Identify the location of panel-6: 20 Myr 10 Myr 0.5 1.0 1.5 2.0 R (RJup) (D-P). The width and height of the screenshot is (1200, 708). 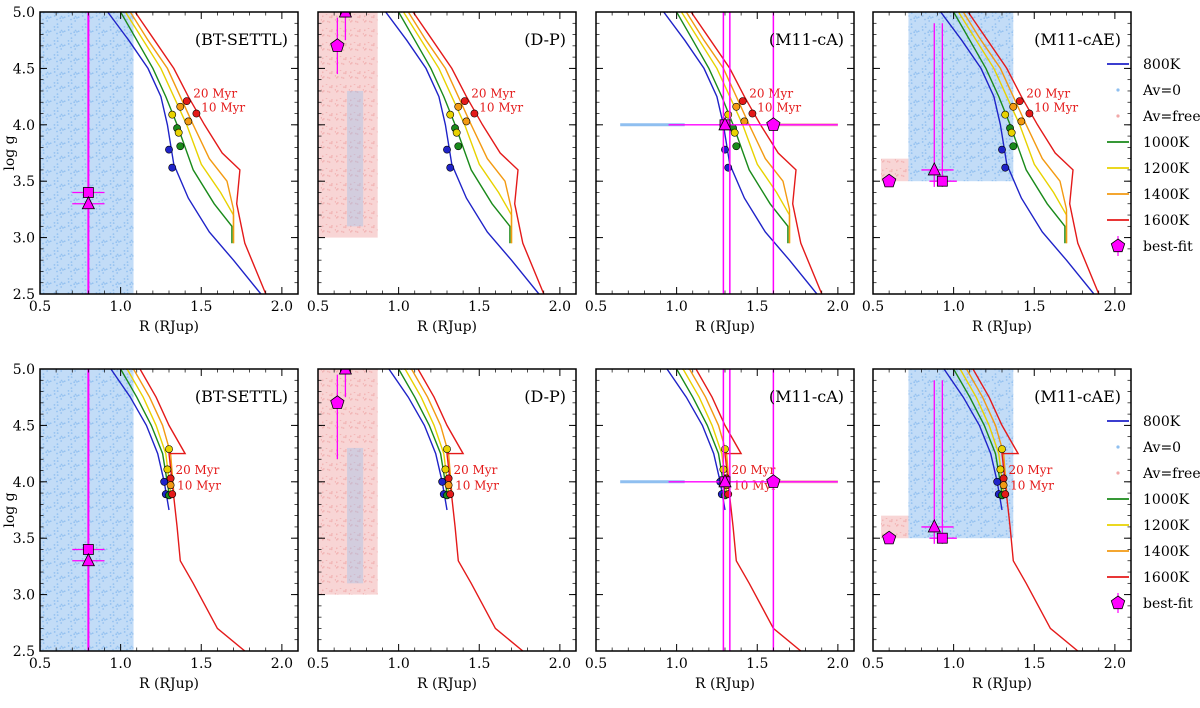
(442, 530).